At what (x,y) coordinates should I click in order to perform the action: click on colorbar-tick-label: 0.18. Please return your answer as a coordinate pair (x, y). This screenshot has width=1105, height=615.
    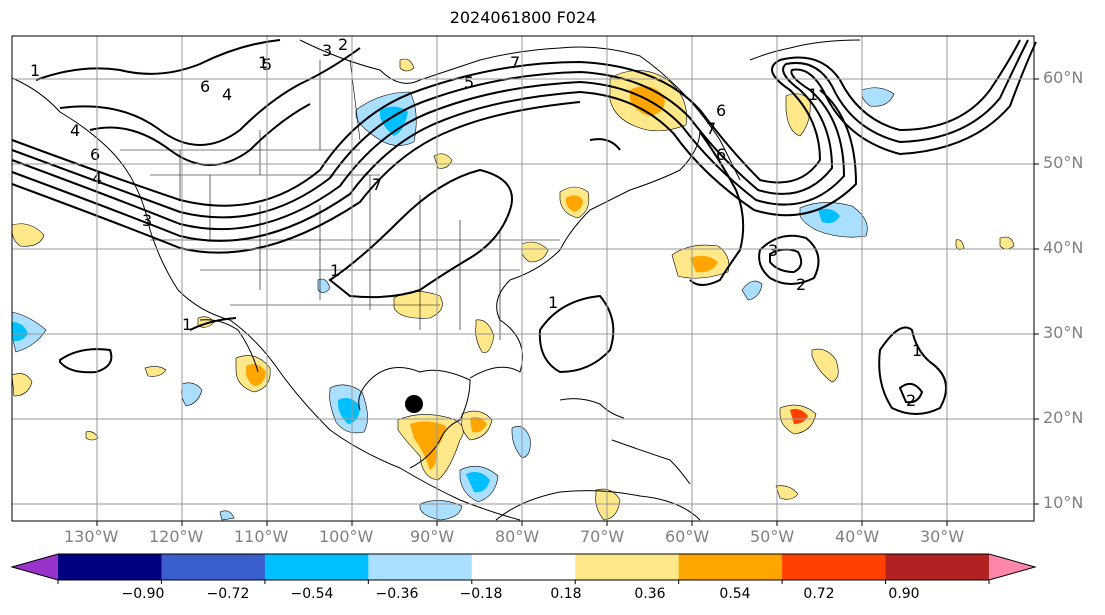
    Looking at the image, I should click on (566, 594).